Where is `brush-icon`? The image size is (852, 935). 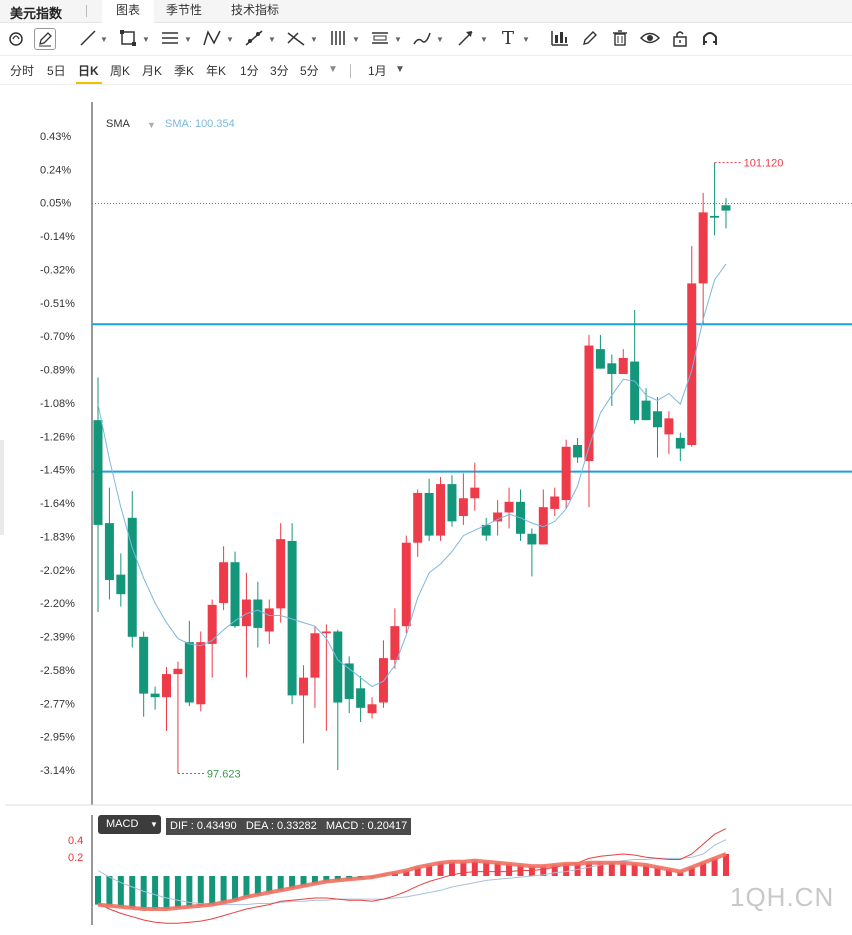
brush-icon is located at coordinates (422, 38).